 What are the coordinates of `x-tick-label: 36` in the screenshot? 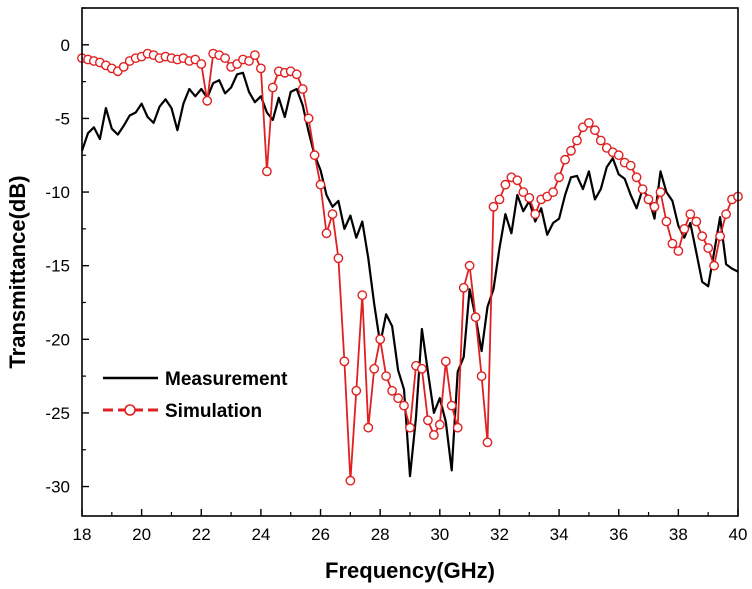 It's located at (618, 534).